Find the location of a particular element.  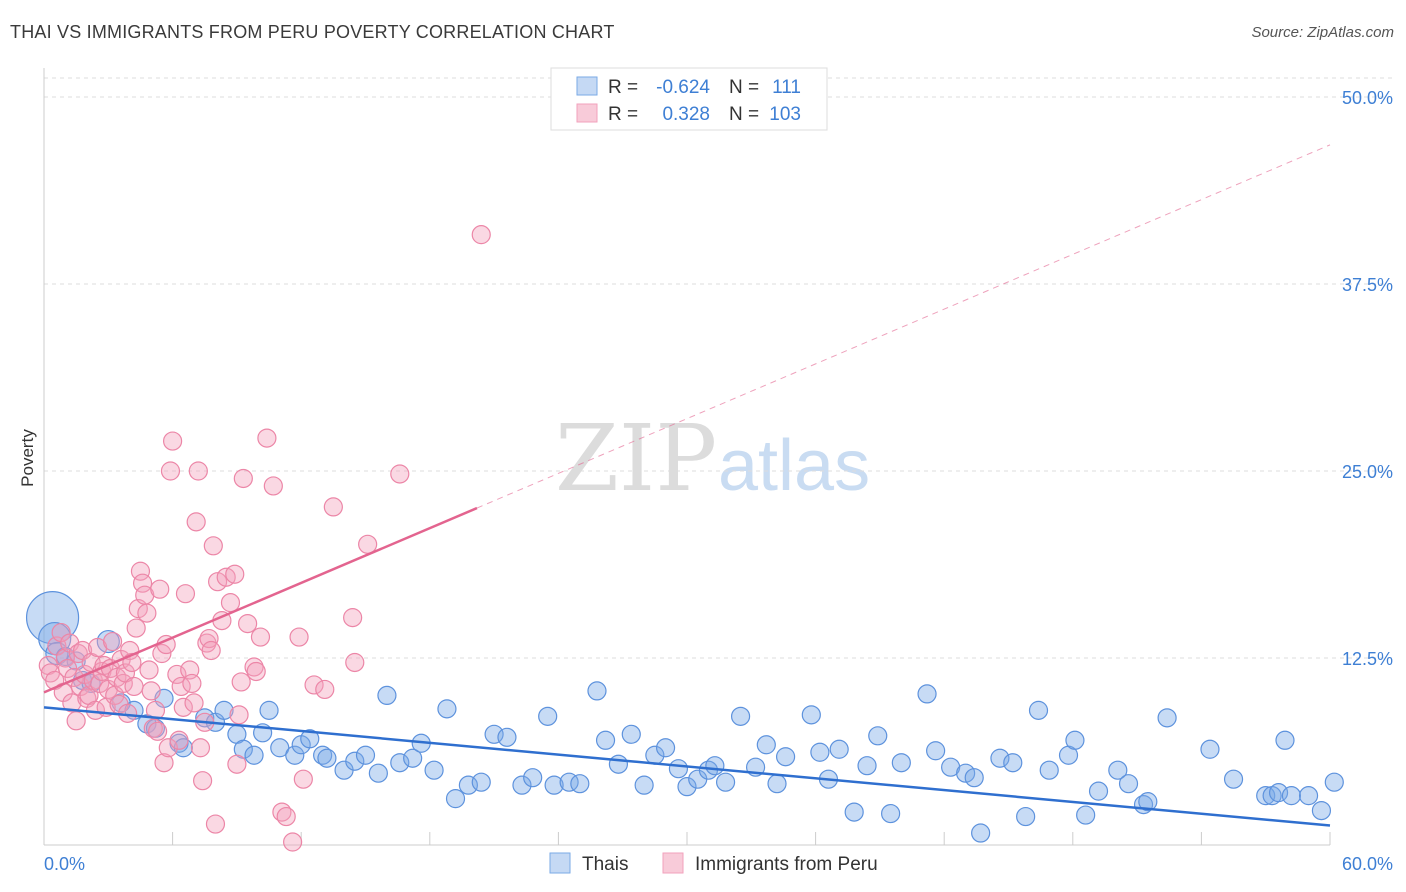

source-label: Source: ZipAtlas.com is located at coordinates (1322, 32).